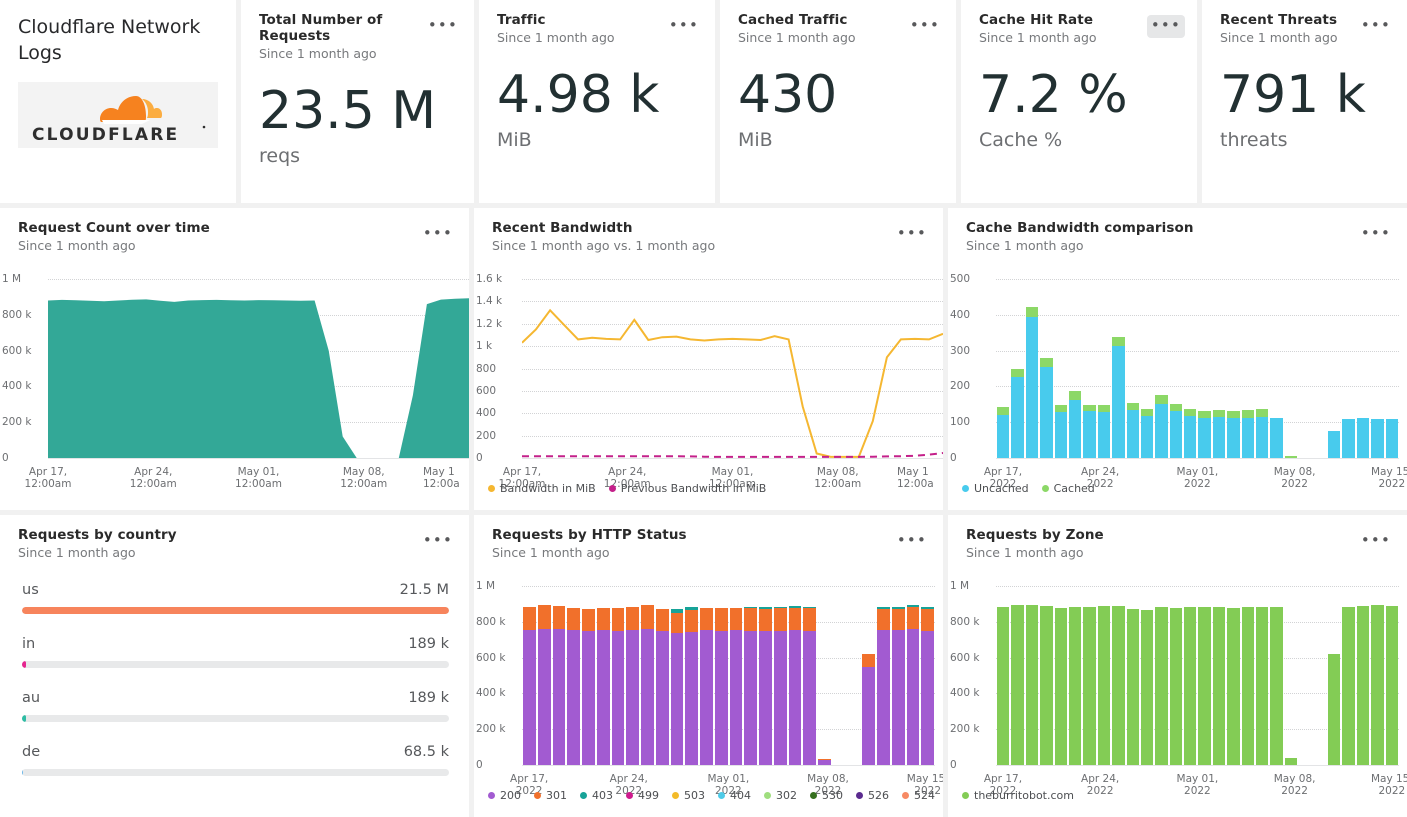 The width and height of the screenshot is (1407, 817). I want to click on legend-item: 200, so click(504, 795).